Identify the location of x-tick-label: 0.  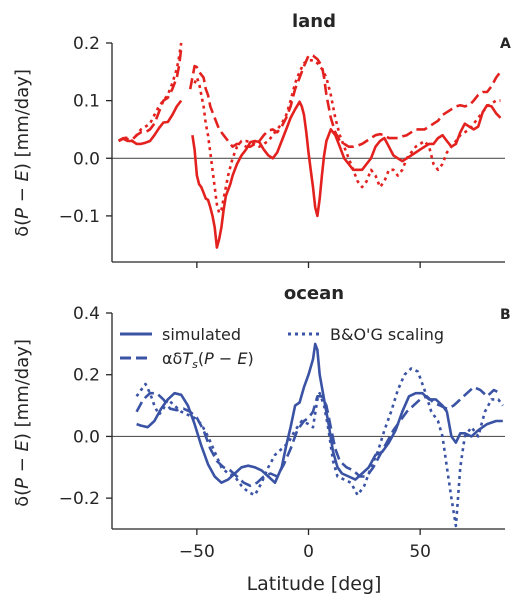
(308, 552).